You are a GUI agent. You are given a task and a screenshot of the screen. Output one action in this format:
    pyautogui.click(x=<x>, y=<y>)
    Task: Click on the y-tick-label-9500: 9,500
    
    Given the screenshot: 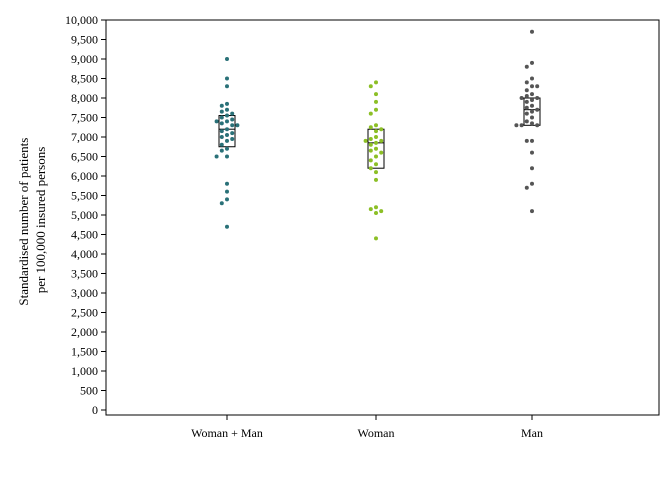 What is the action you would take?
    pyautogui.click(x=84, y=40)
    